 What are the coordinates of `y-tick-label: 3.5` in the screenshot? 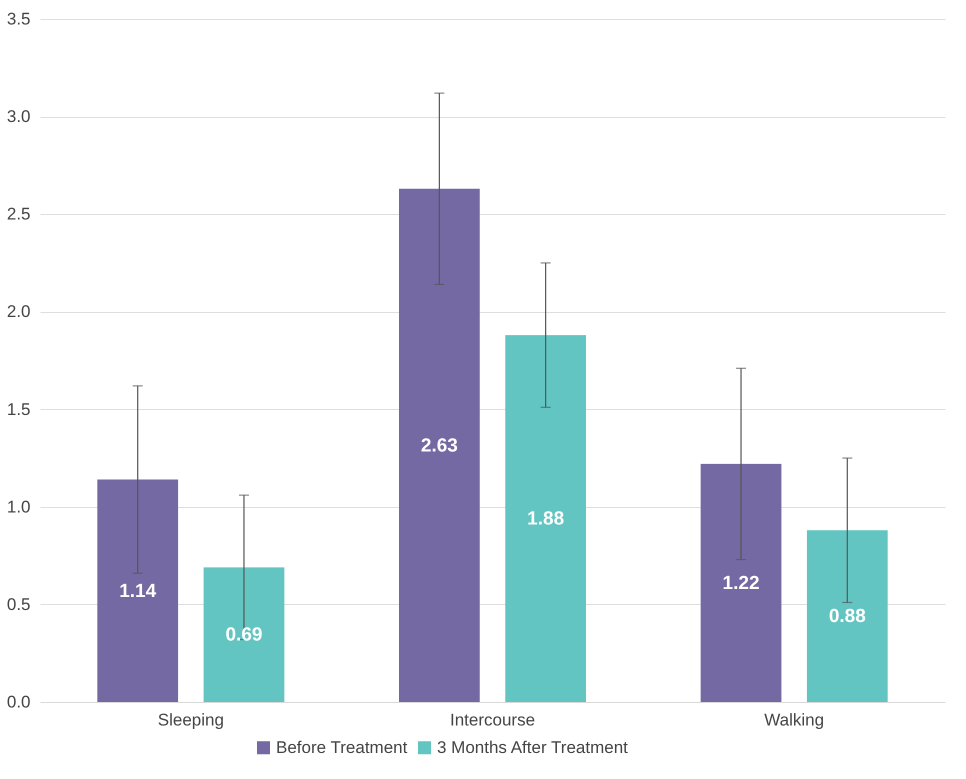 It's located at (18, 19).